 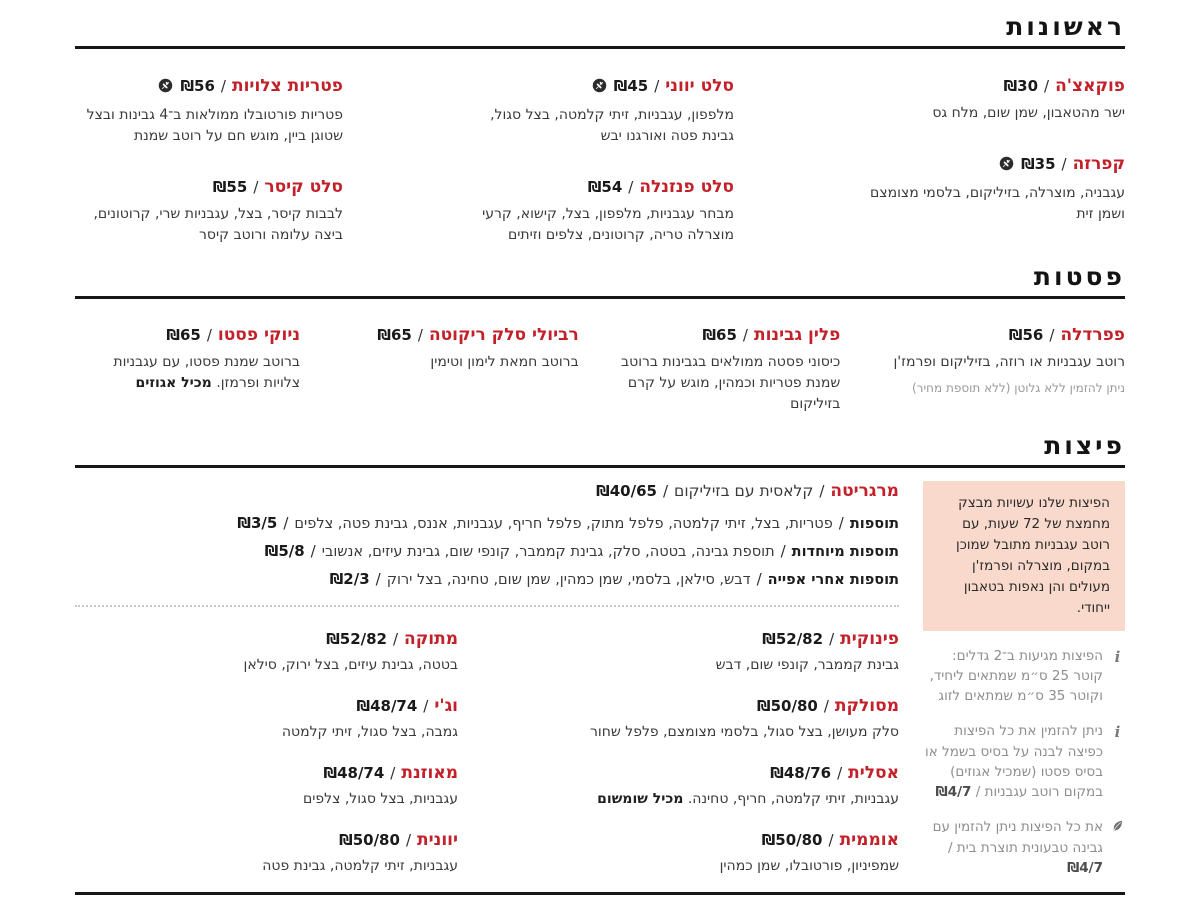 What do you see at coordinates (640, 799) in the screenshot?
I see `allergen-note: מכיל שומשום` at bounding box center [640, 799].